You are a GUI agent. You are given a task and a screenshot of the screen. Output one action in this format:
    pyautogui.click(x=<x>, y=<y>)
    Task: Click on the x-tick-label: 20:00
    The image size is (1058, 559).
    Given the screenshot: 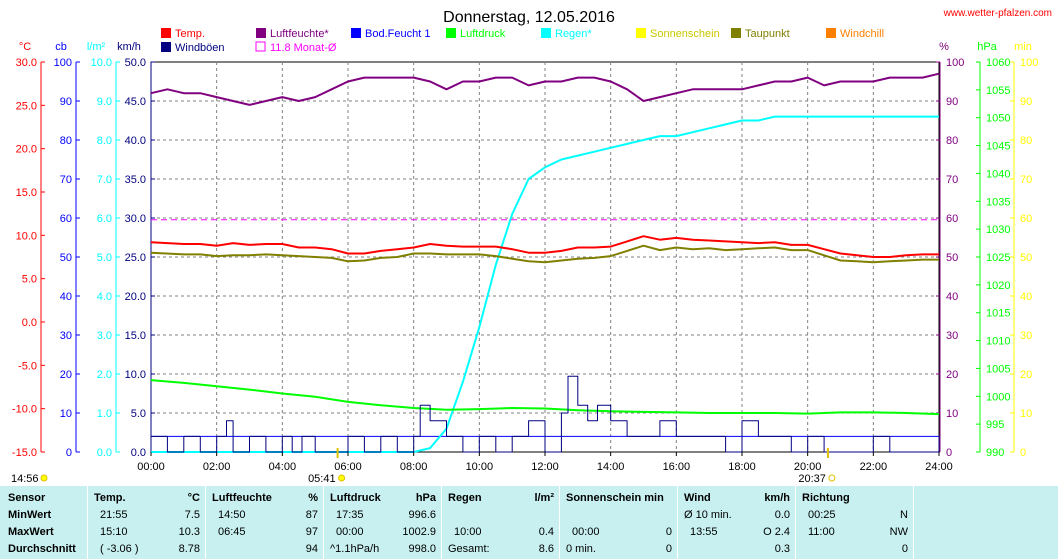 What is the action you would take?
    pyautogui.click(x=808, y=467)
    